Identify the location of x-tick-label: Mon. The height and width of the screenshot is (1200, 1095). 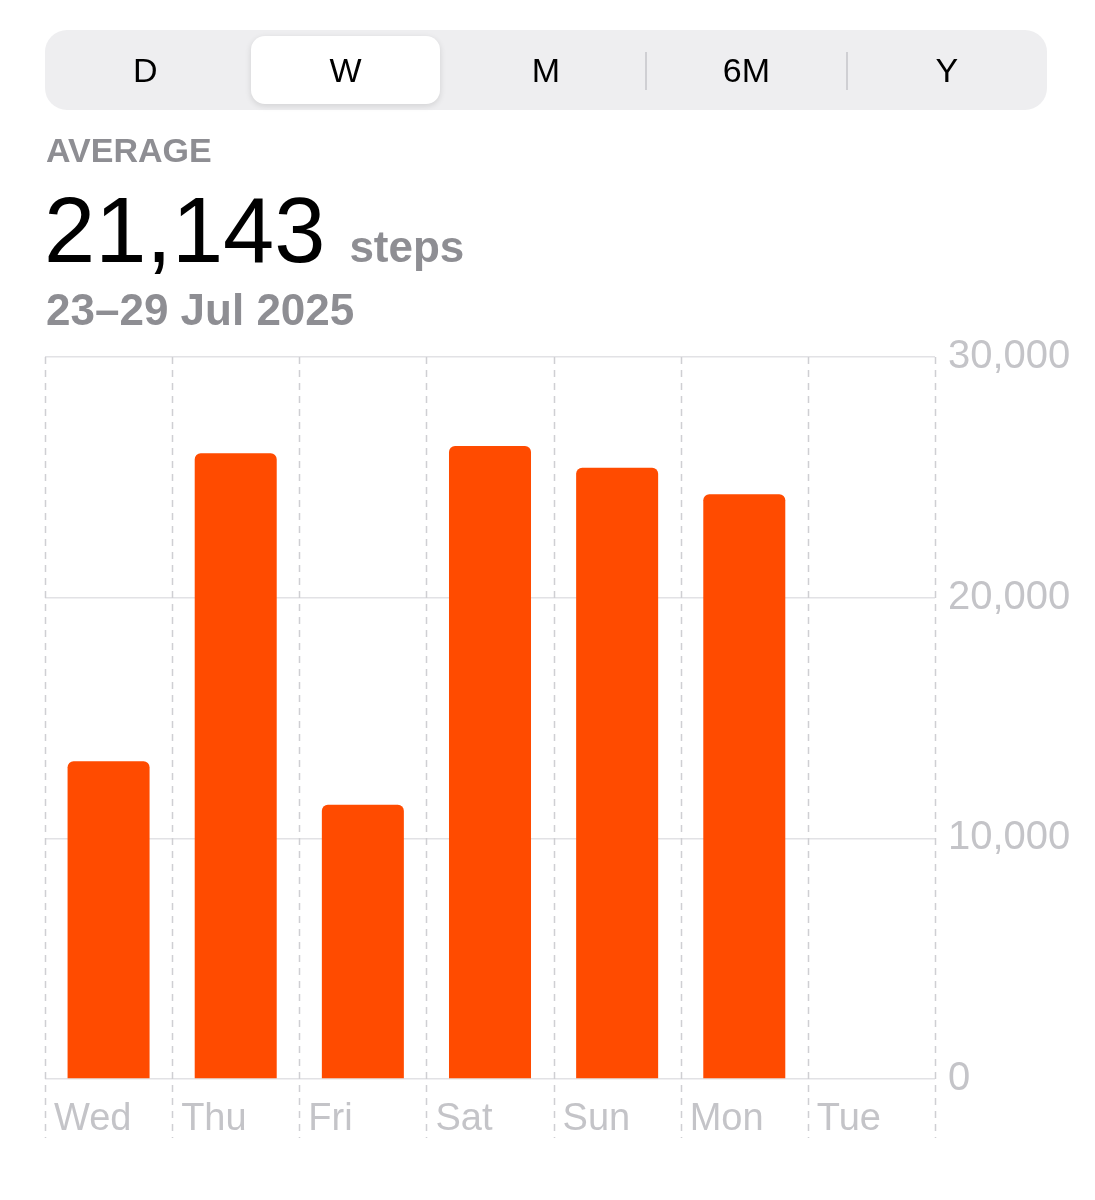
(726, 1117).